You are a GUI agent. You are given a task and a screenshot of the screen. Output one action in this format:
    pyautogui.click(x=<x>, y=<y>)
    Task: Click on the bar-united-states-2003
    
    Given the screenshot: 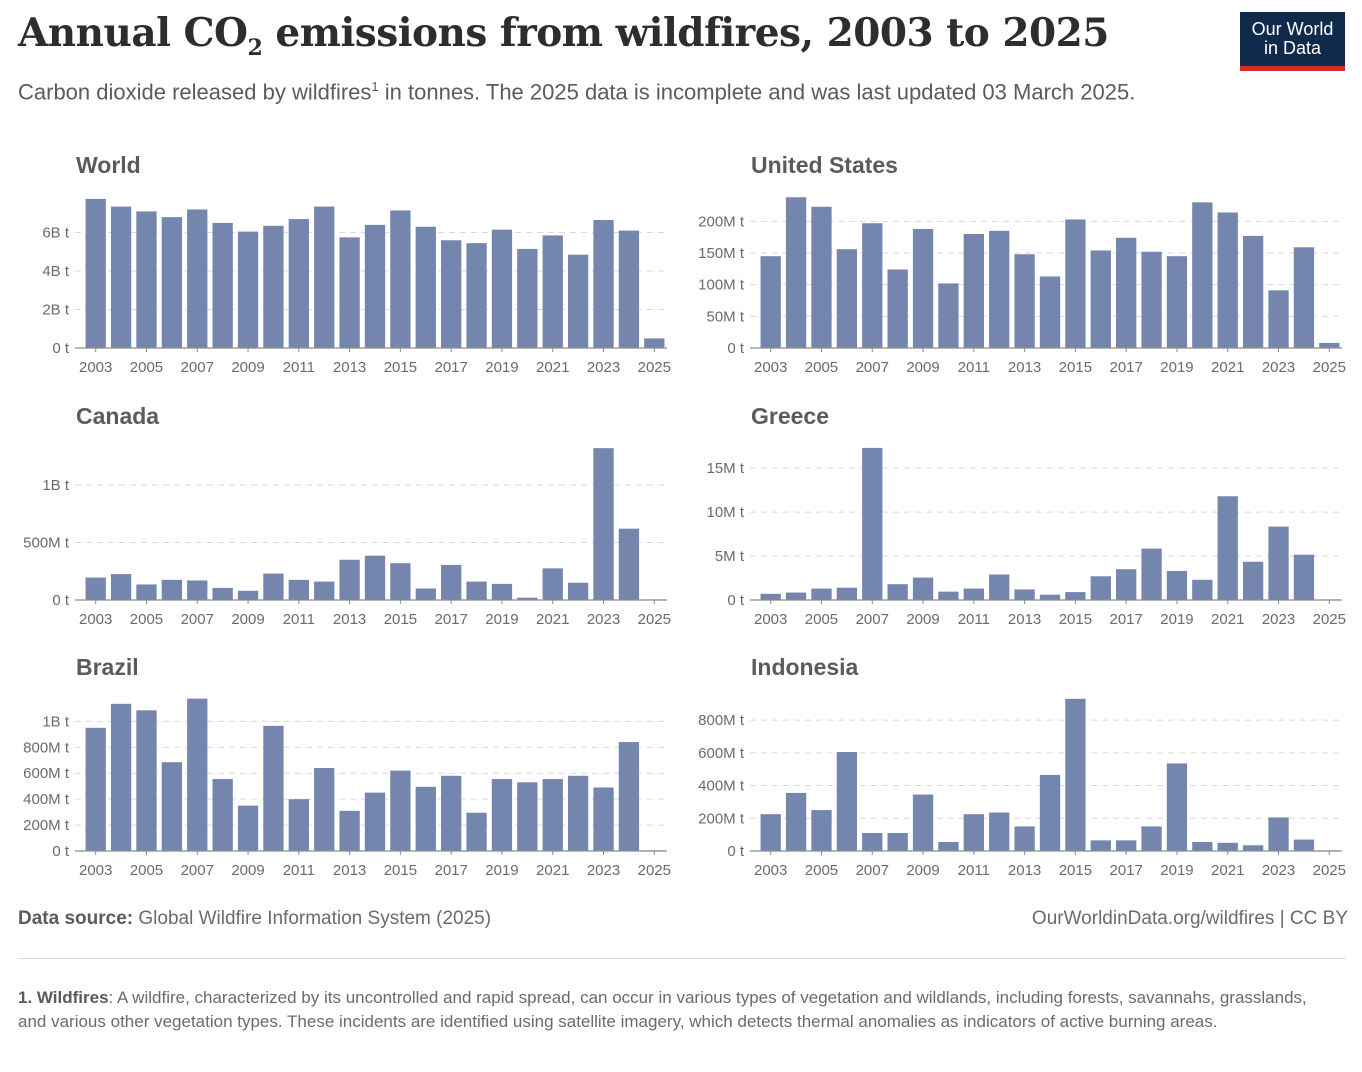 What is the action you would take?
    pyautogui.click(x=770, y=302)
    